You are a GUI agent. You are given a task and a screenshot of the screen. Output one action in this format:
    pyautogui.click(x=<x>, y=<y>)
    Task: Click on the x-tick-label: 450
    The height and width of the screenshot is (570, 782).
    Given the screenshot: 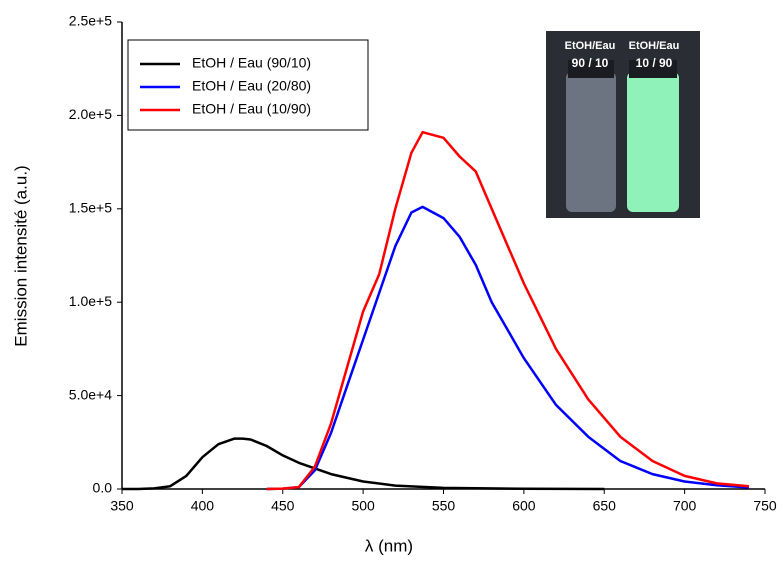 What is the action you would take?
    pyautogui.click(x=283, y=506)
    